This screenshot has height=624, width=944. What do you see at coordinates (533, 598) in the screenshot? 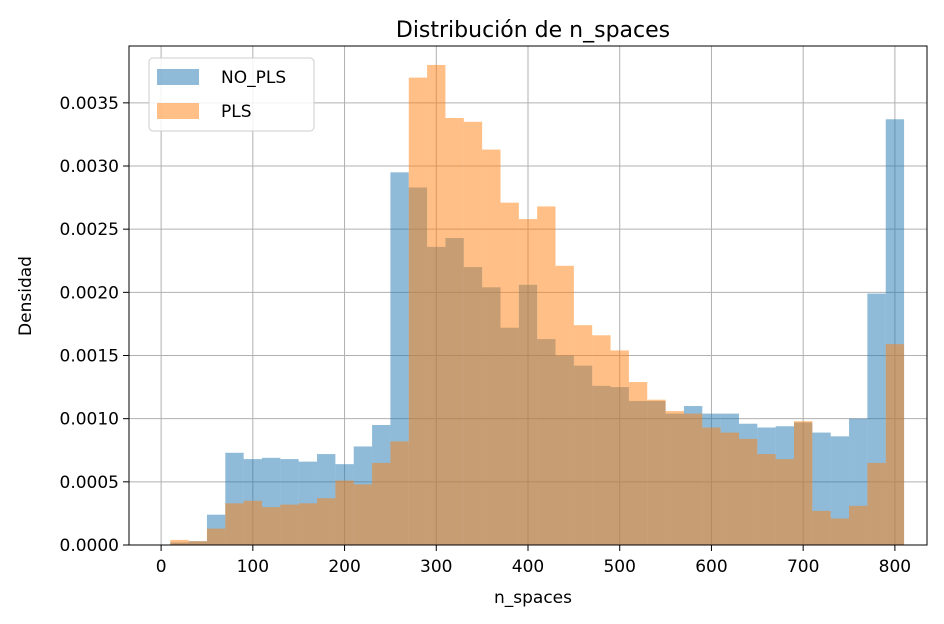
I see `x-axis-label: n_spaces` at bounding box center [533, 598].